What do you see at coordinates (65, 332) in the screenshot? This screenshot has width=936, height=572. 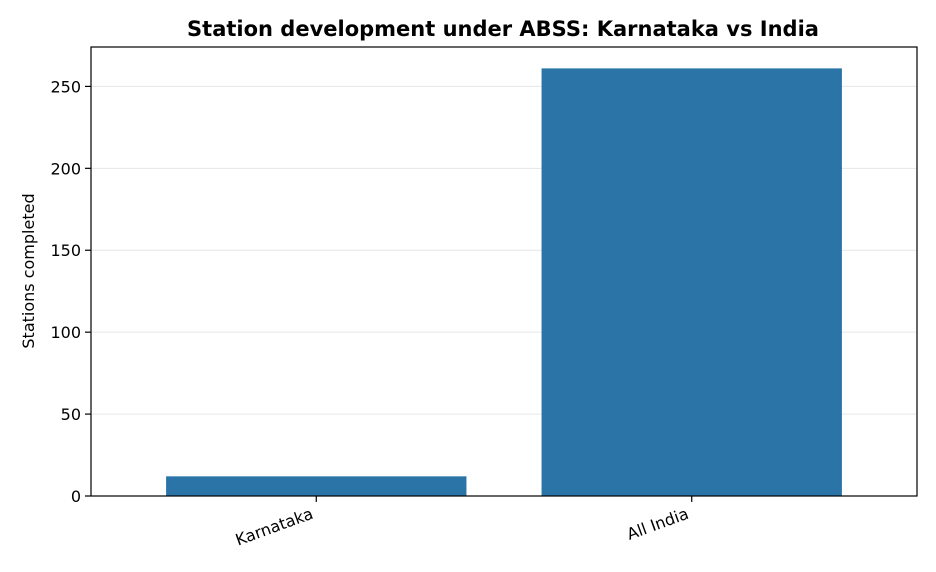 I see `y-tick-label-100: 100` at bounding box center [65, 332].